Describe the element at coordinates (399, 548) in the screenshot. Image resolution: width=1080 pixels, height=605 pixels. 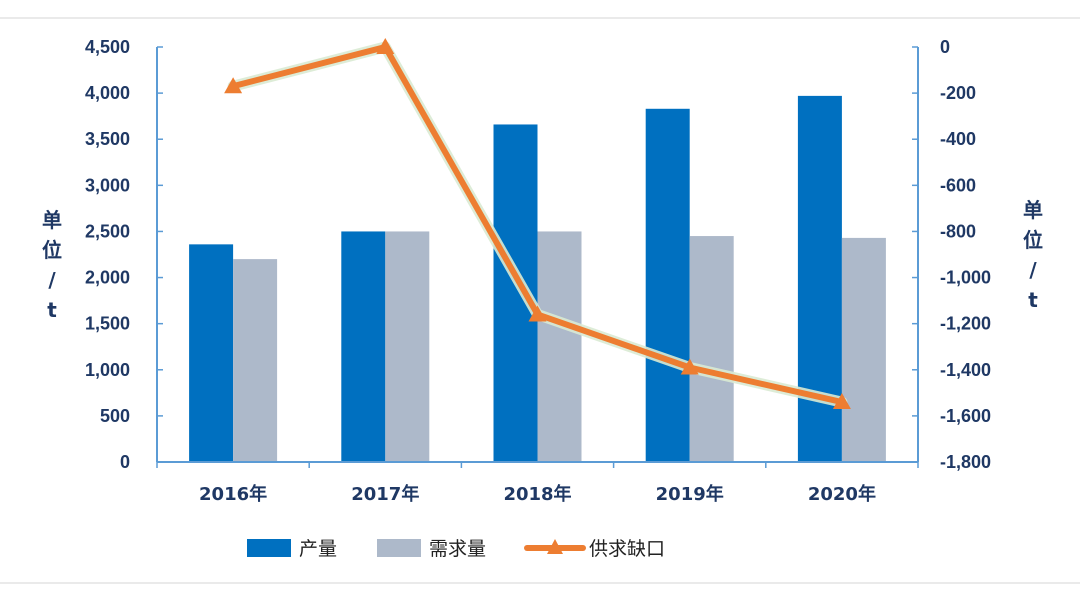
I see `legend-swatch-demand` at that location.